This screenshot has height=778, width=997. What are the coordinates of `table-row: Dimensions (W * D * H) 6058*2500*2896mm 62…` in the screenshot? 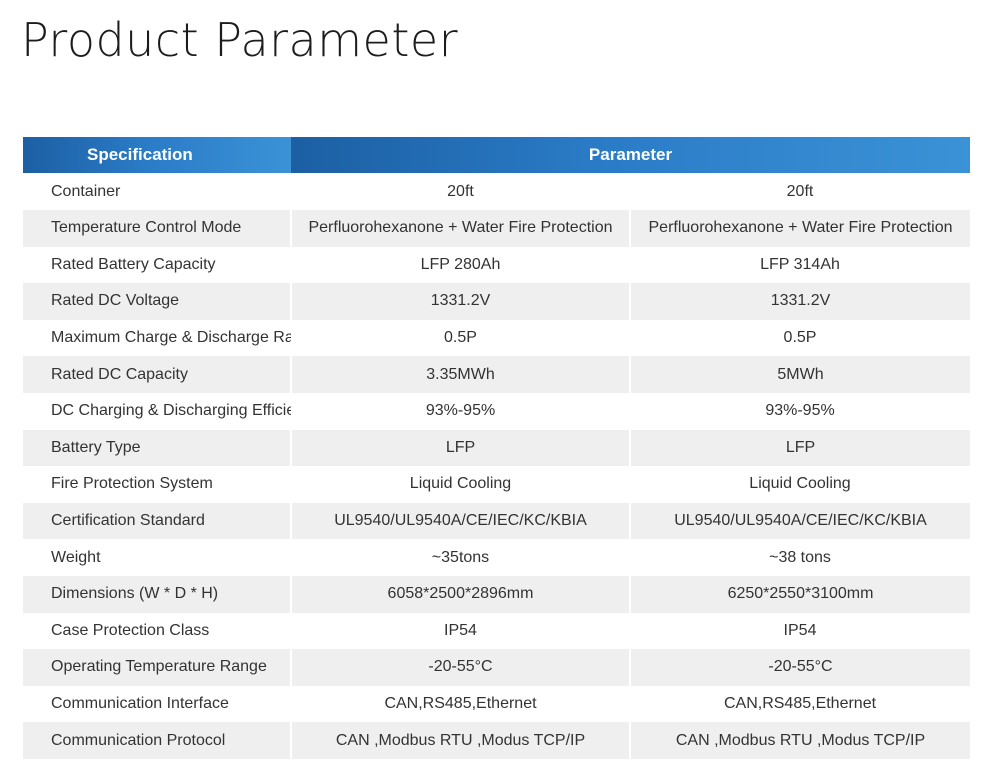 It's located at (497, 594).